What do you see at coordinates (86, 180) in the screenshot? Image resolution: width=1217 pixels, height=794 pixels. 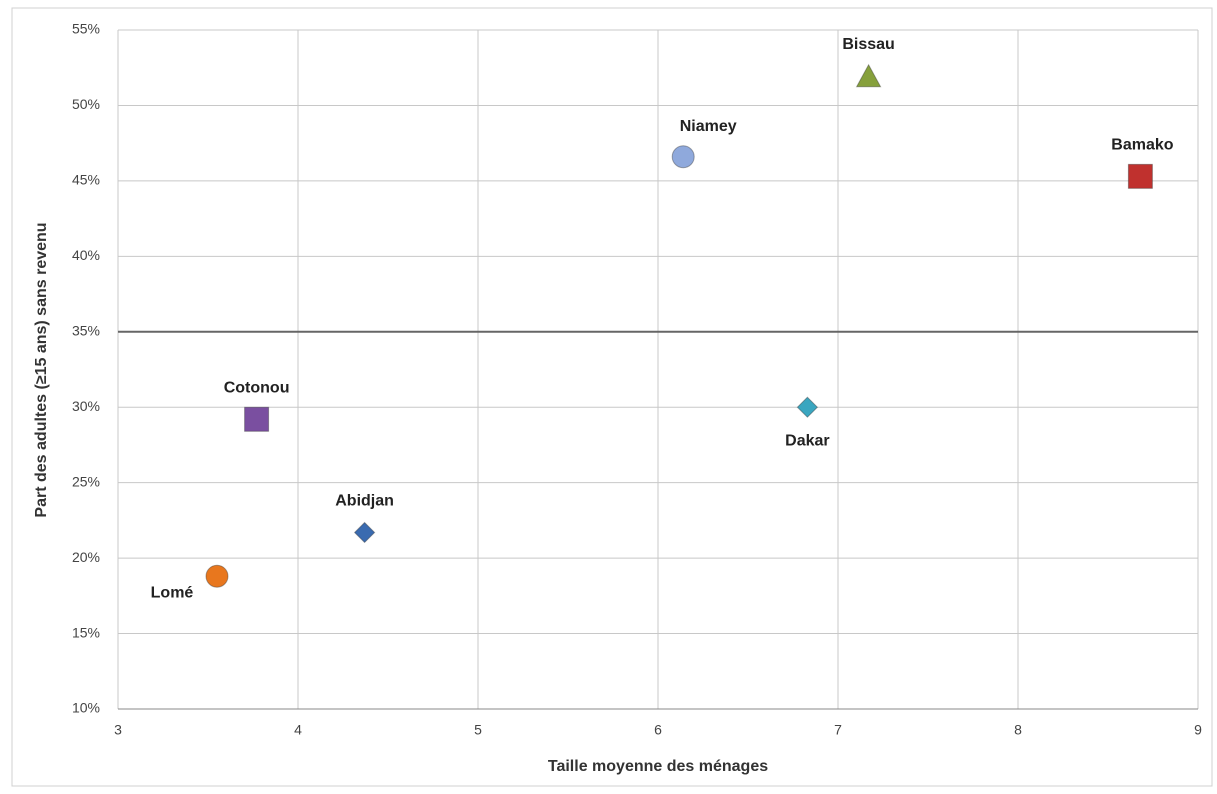 I see `y-tick-label: 45%` at bounding box center [86, 180].